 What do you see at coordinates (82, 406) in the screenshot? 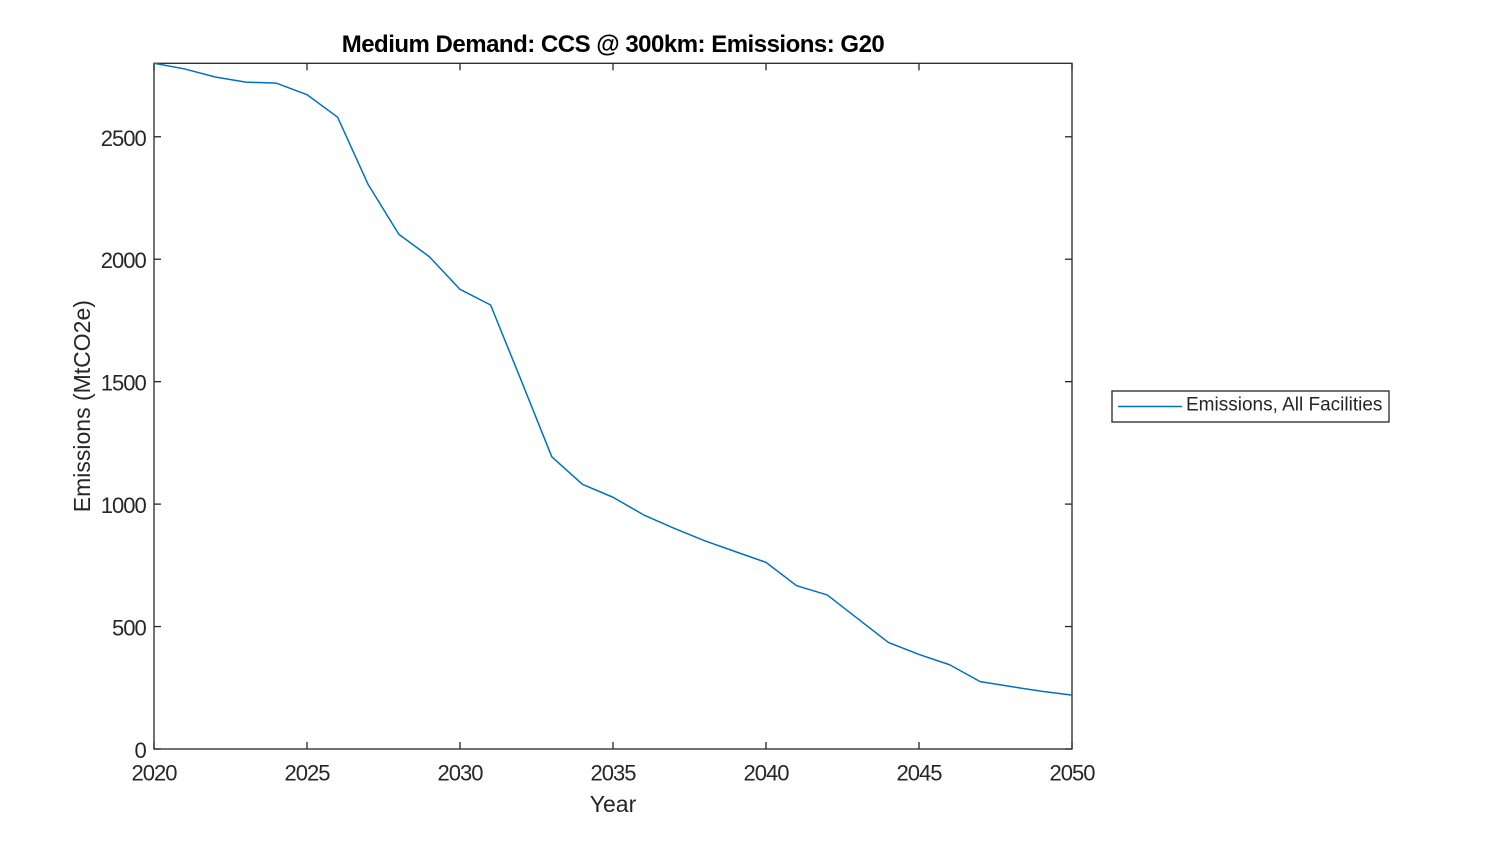
I see `y-axis-label: Emissions (MtCO2e)` at bounding box center [82, 406].